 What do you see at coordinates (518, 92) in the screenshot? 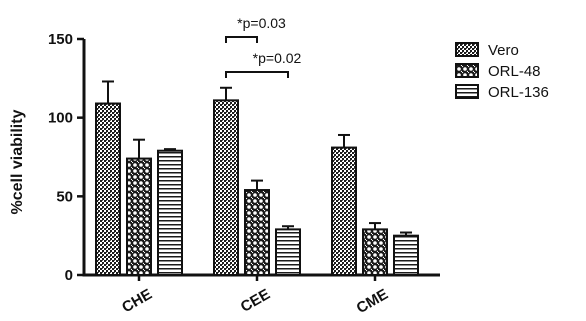
I see `legend-label-orl-136: ORL-136` at bounding box center [518, 92].